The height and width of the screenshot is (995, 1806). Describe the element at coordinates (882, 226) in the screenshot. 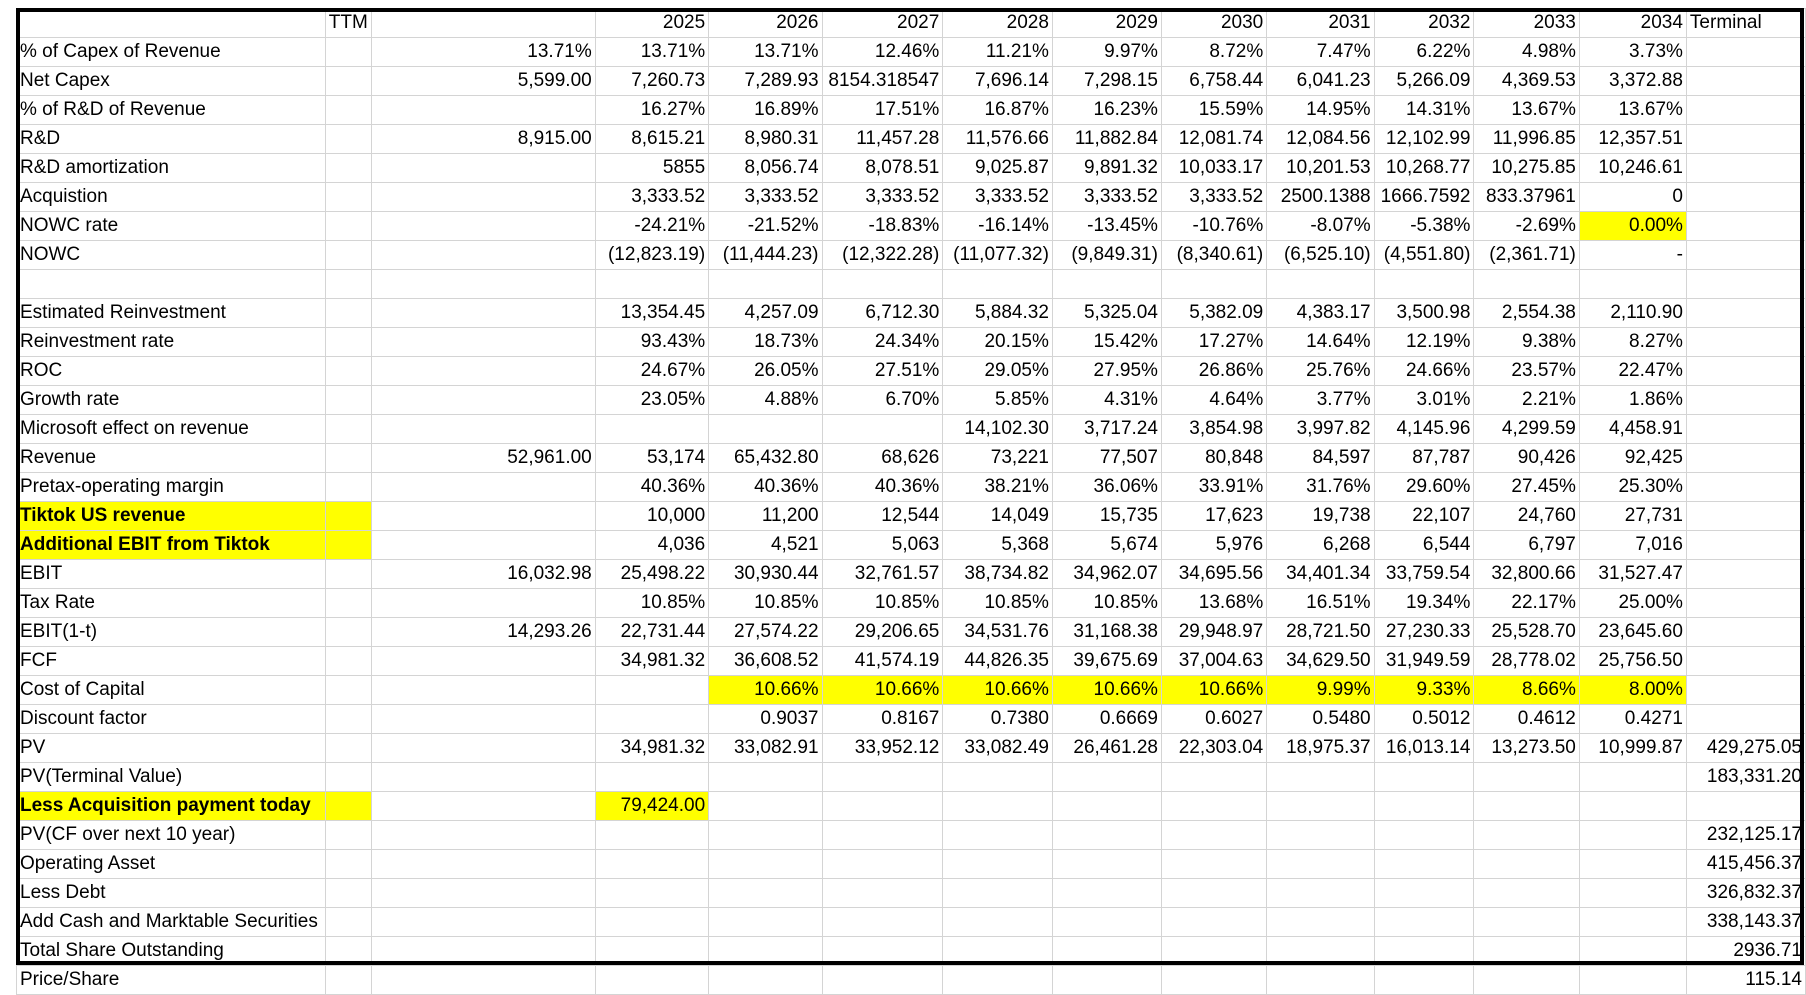

I see `table-cell: -18.83%` at that location.